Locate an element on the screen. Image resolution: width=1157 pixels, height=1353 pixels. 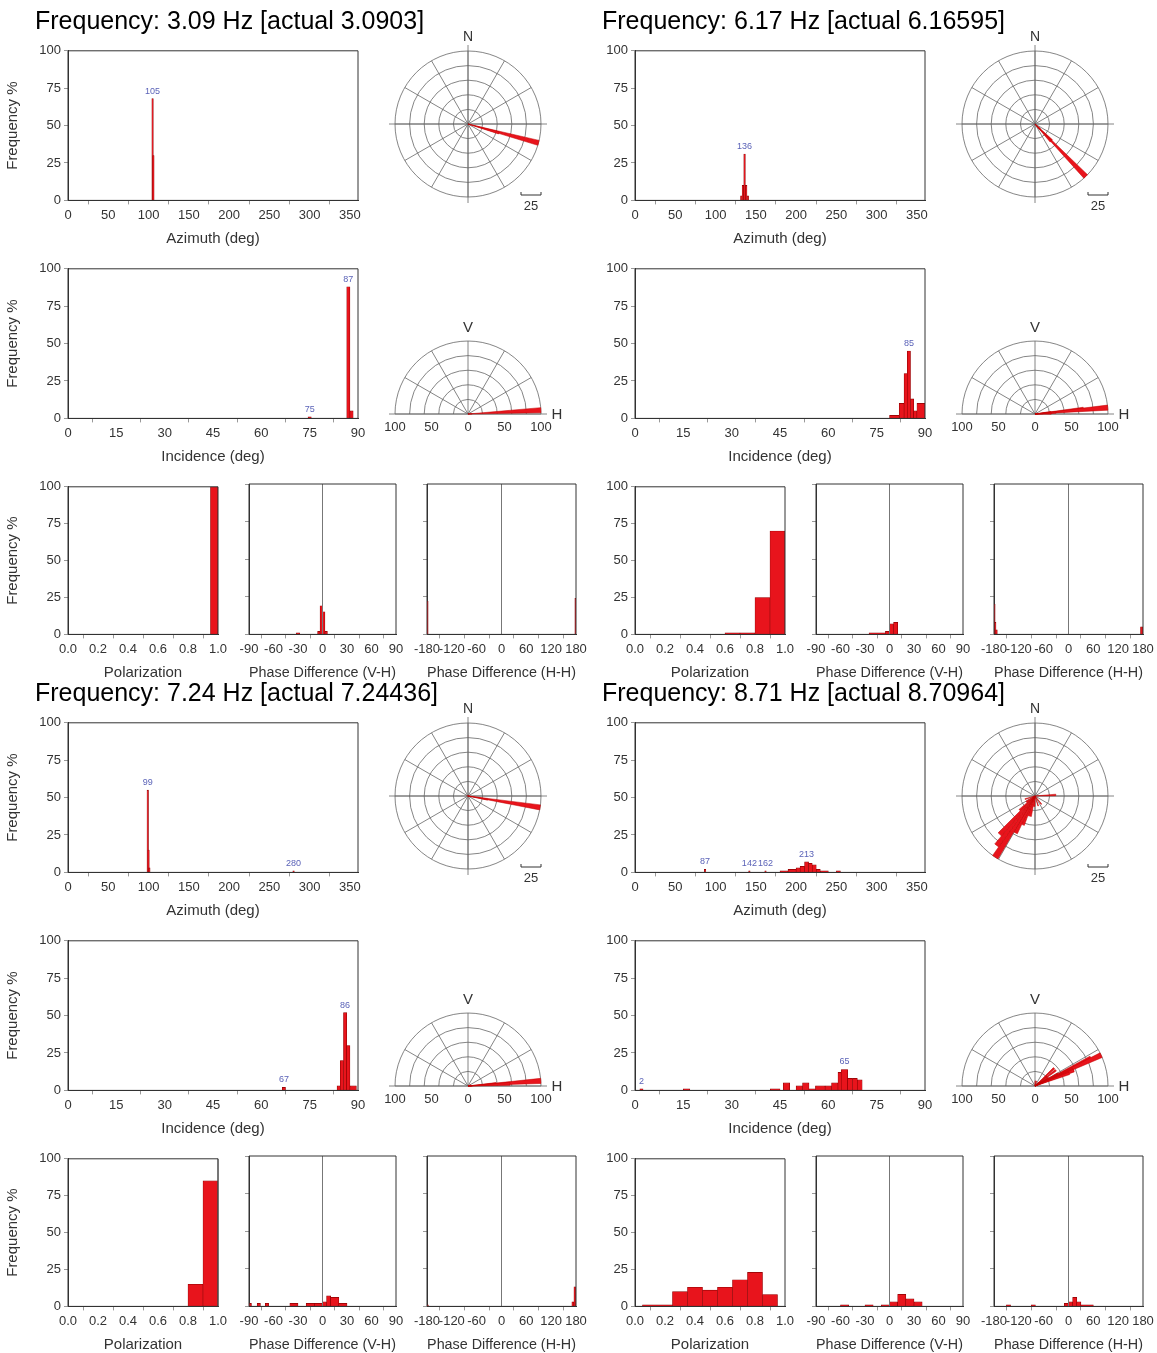
x-tick-label: 150 is located at coordinates (755, 886).